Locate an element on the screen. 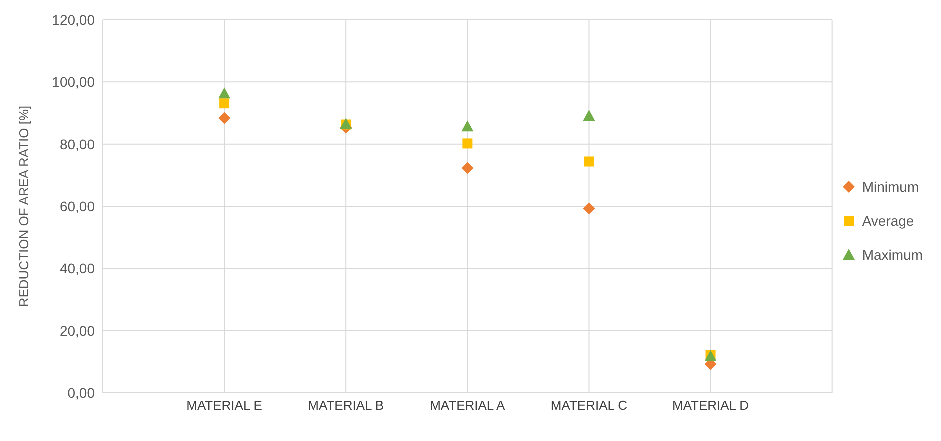 The height and width of the screenshot is (441, 941). y-tick-label: 60,00 is located at coordinates (78, 206).